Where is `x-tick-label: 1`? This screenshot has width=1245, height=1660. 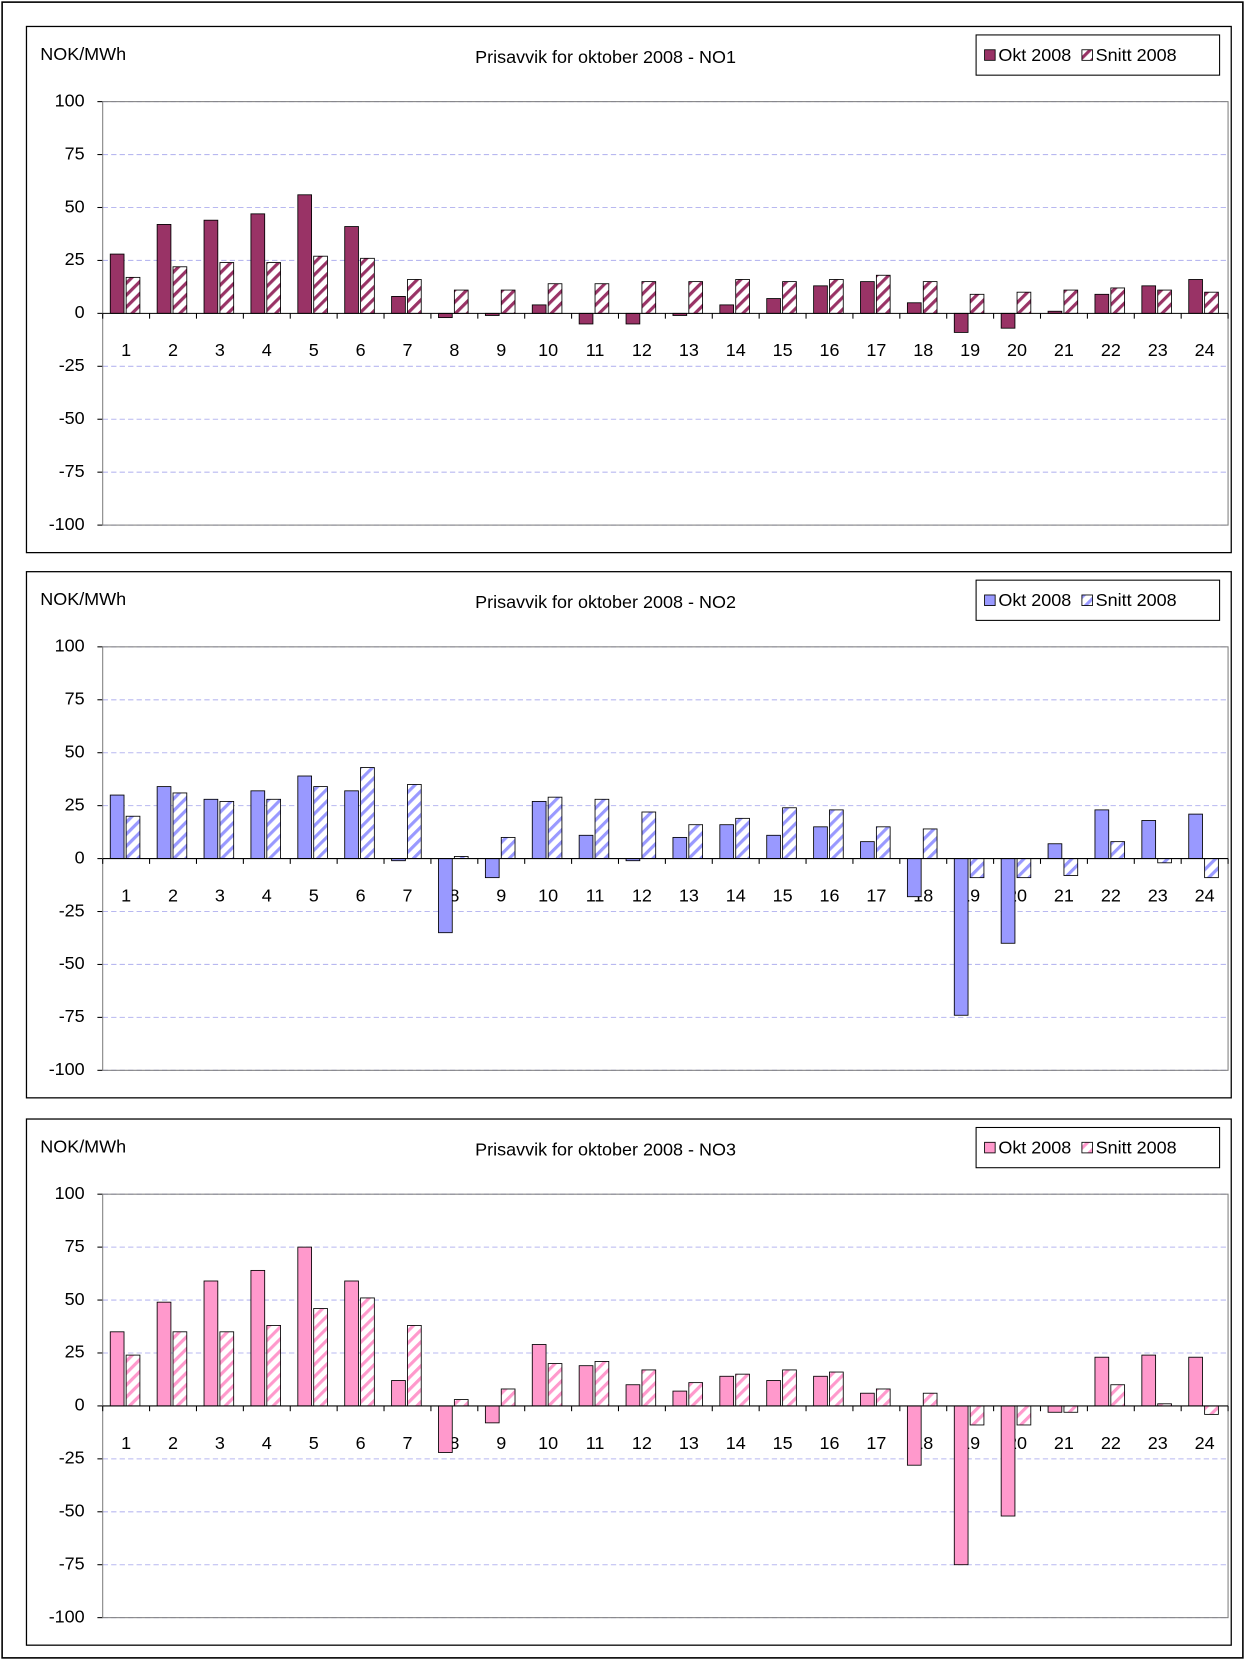
x-tick-label: 1 is located at coordinates (126, 1443).